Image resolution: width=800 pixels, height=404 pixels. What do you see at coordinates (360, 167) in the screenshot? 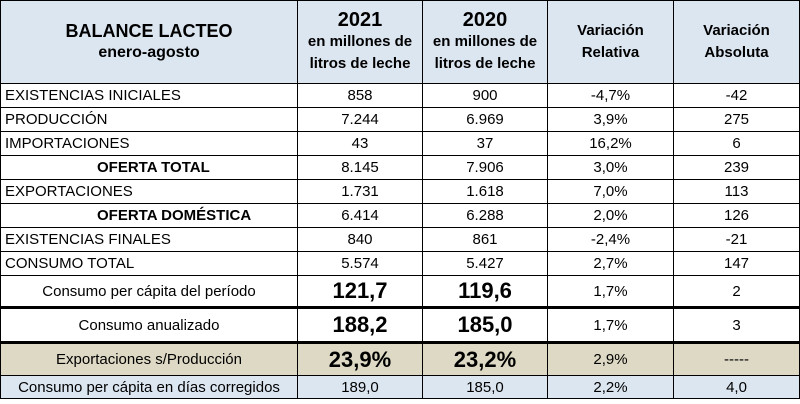
I see `cell: 8.145` at bounding box center [360, 167].